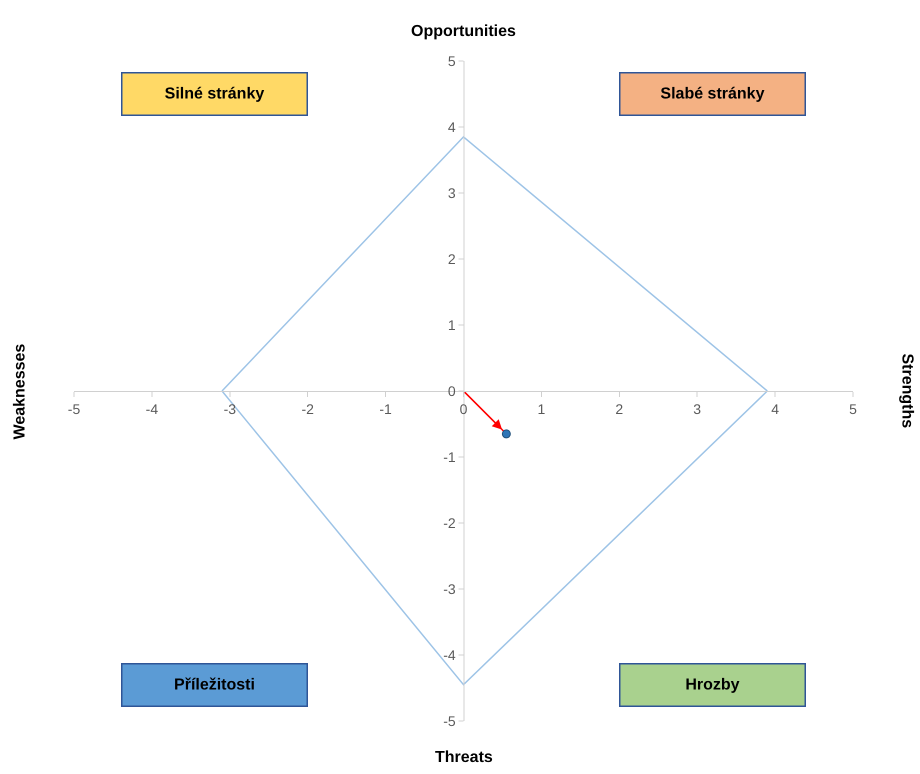 The width and height of the screenshot is (920, 774). What do you see at coordinates (214, 94) in the screenshot?
I see `annotation: Silné stránky` at bounding box center [214, 94].